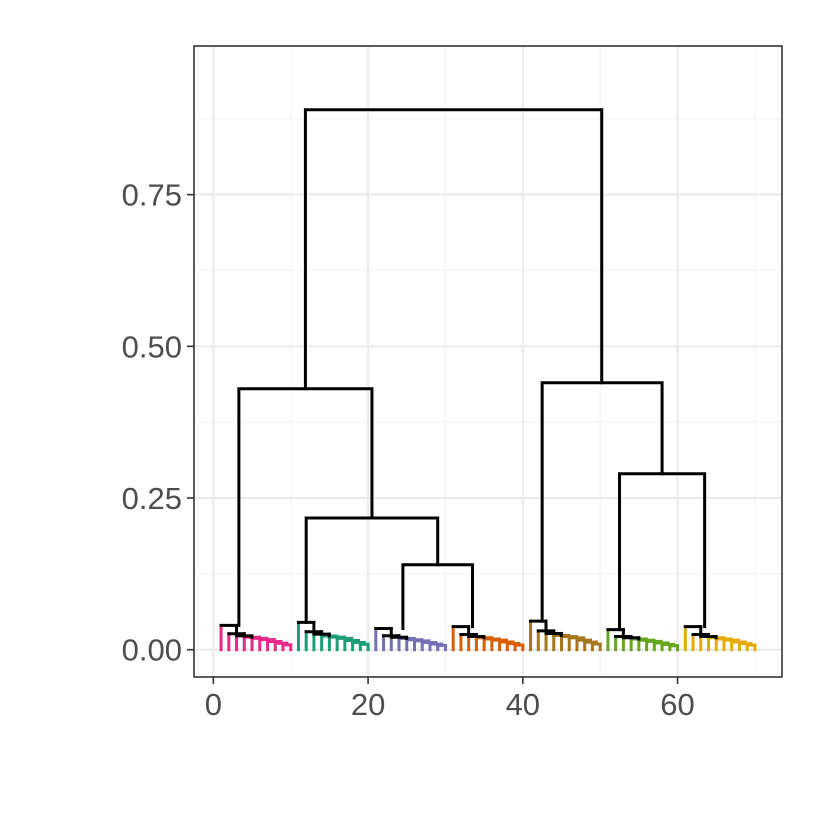 This screenshot has width=830, height=830. I want to click on x-tick-label: 0, so click(213, 704).